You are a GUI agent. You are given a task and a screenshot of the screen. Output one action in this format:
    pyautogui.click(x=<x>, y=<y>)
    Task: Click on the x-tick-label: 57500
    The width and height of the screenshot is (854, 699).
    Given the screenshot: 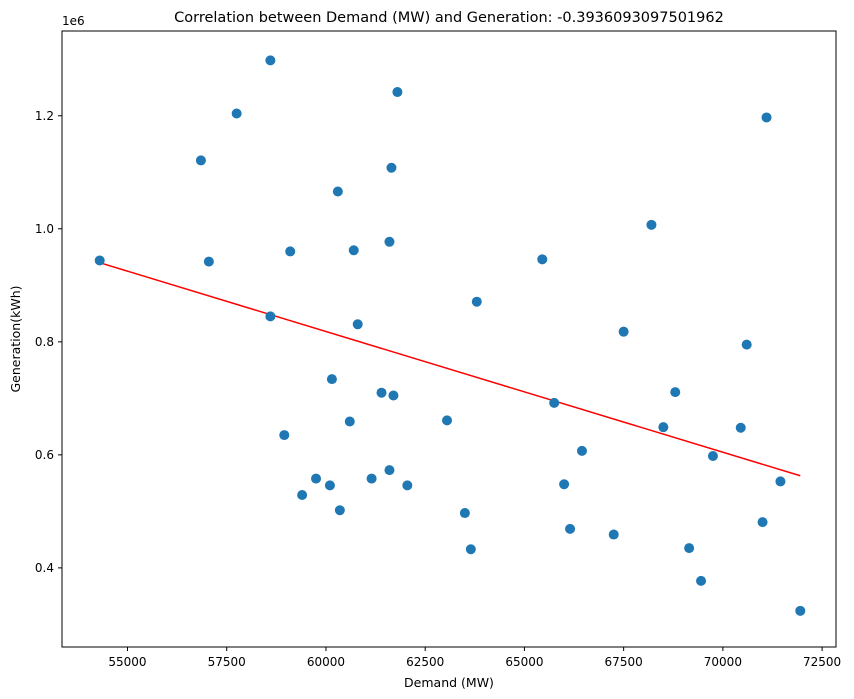 What is the action you would take?
    pyautogui.click(x=227, y=662)
    